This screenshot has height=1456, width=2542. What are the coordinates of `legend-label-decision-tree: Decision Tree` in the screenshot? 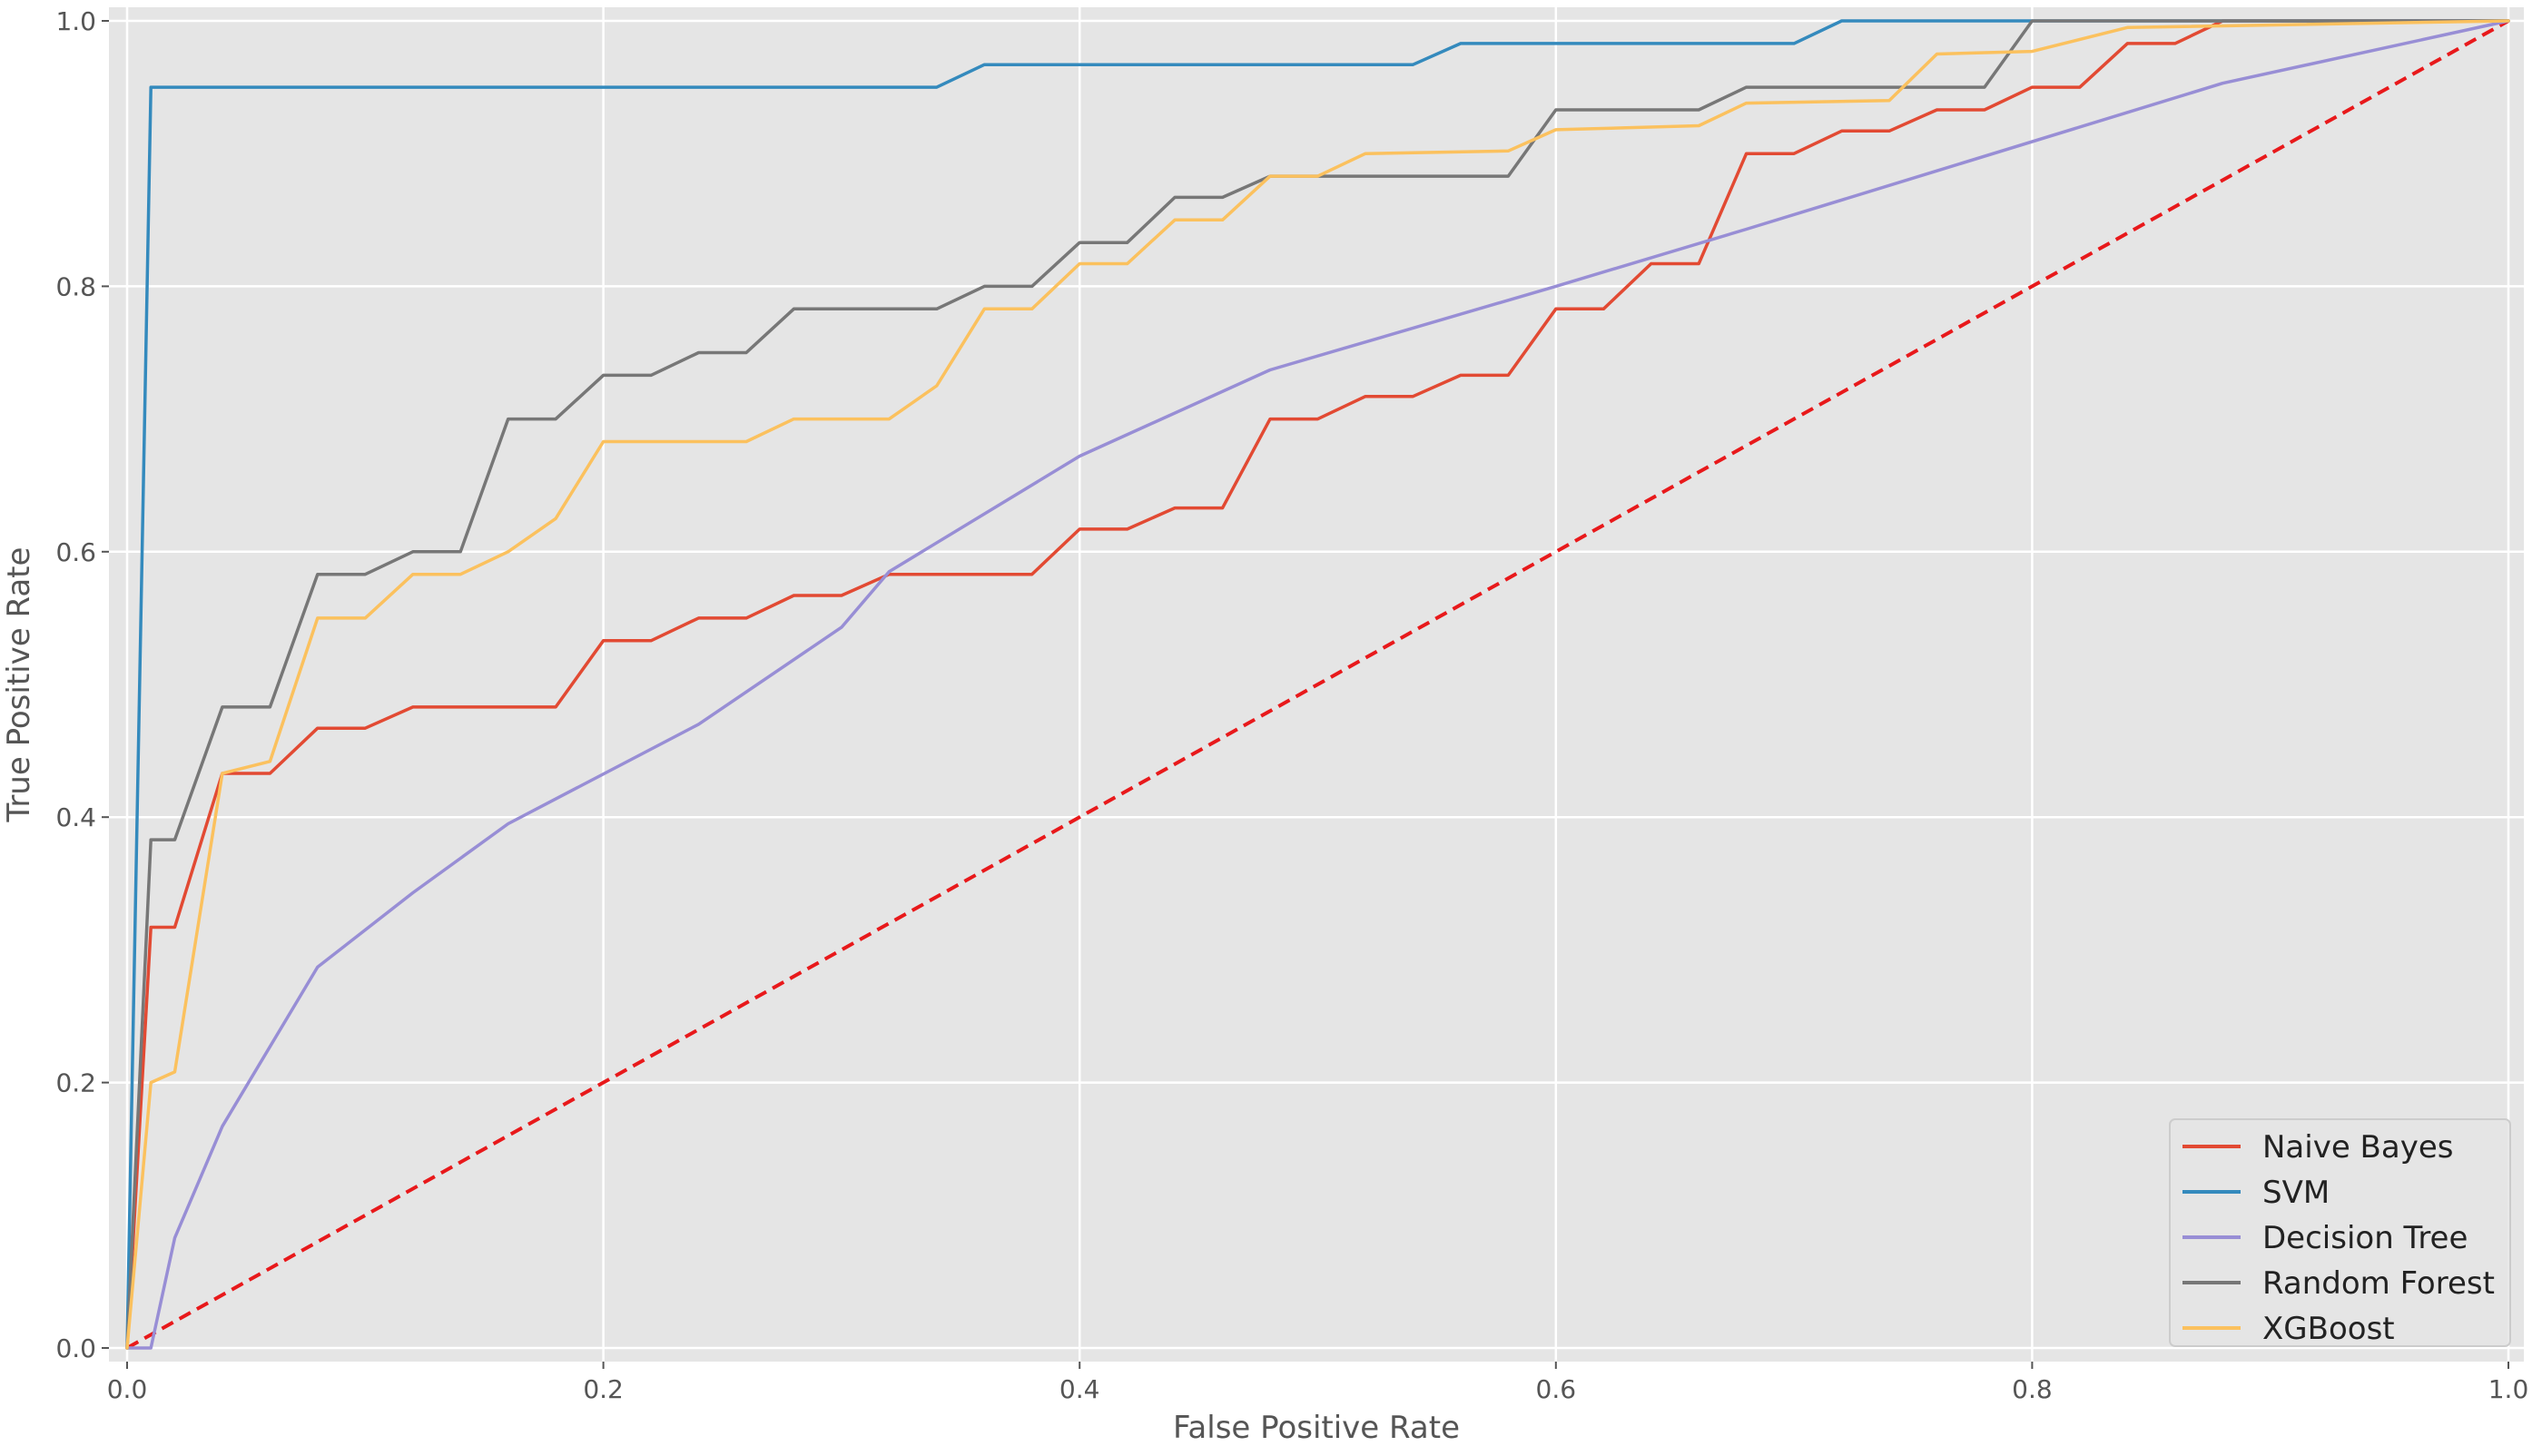 It's located at (2365, 1238).